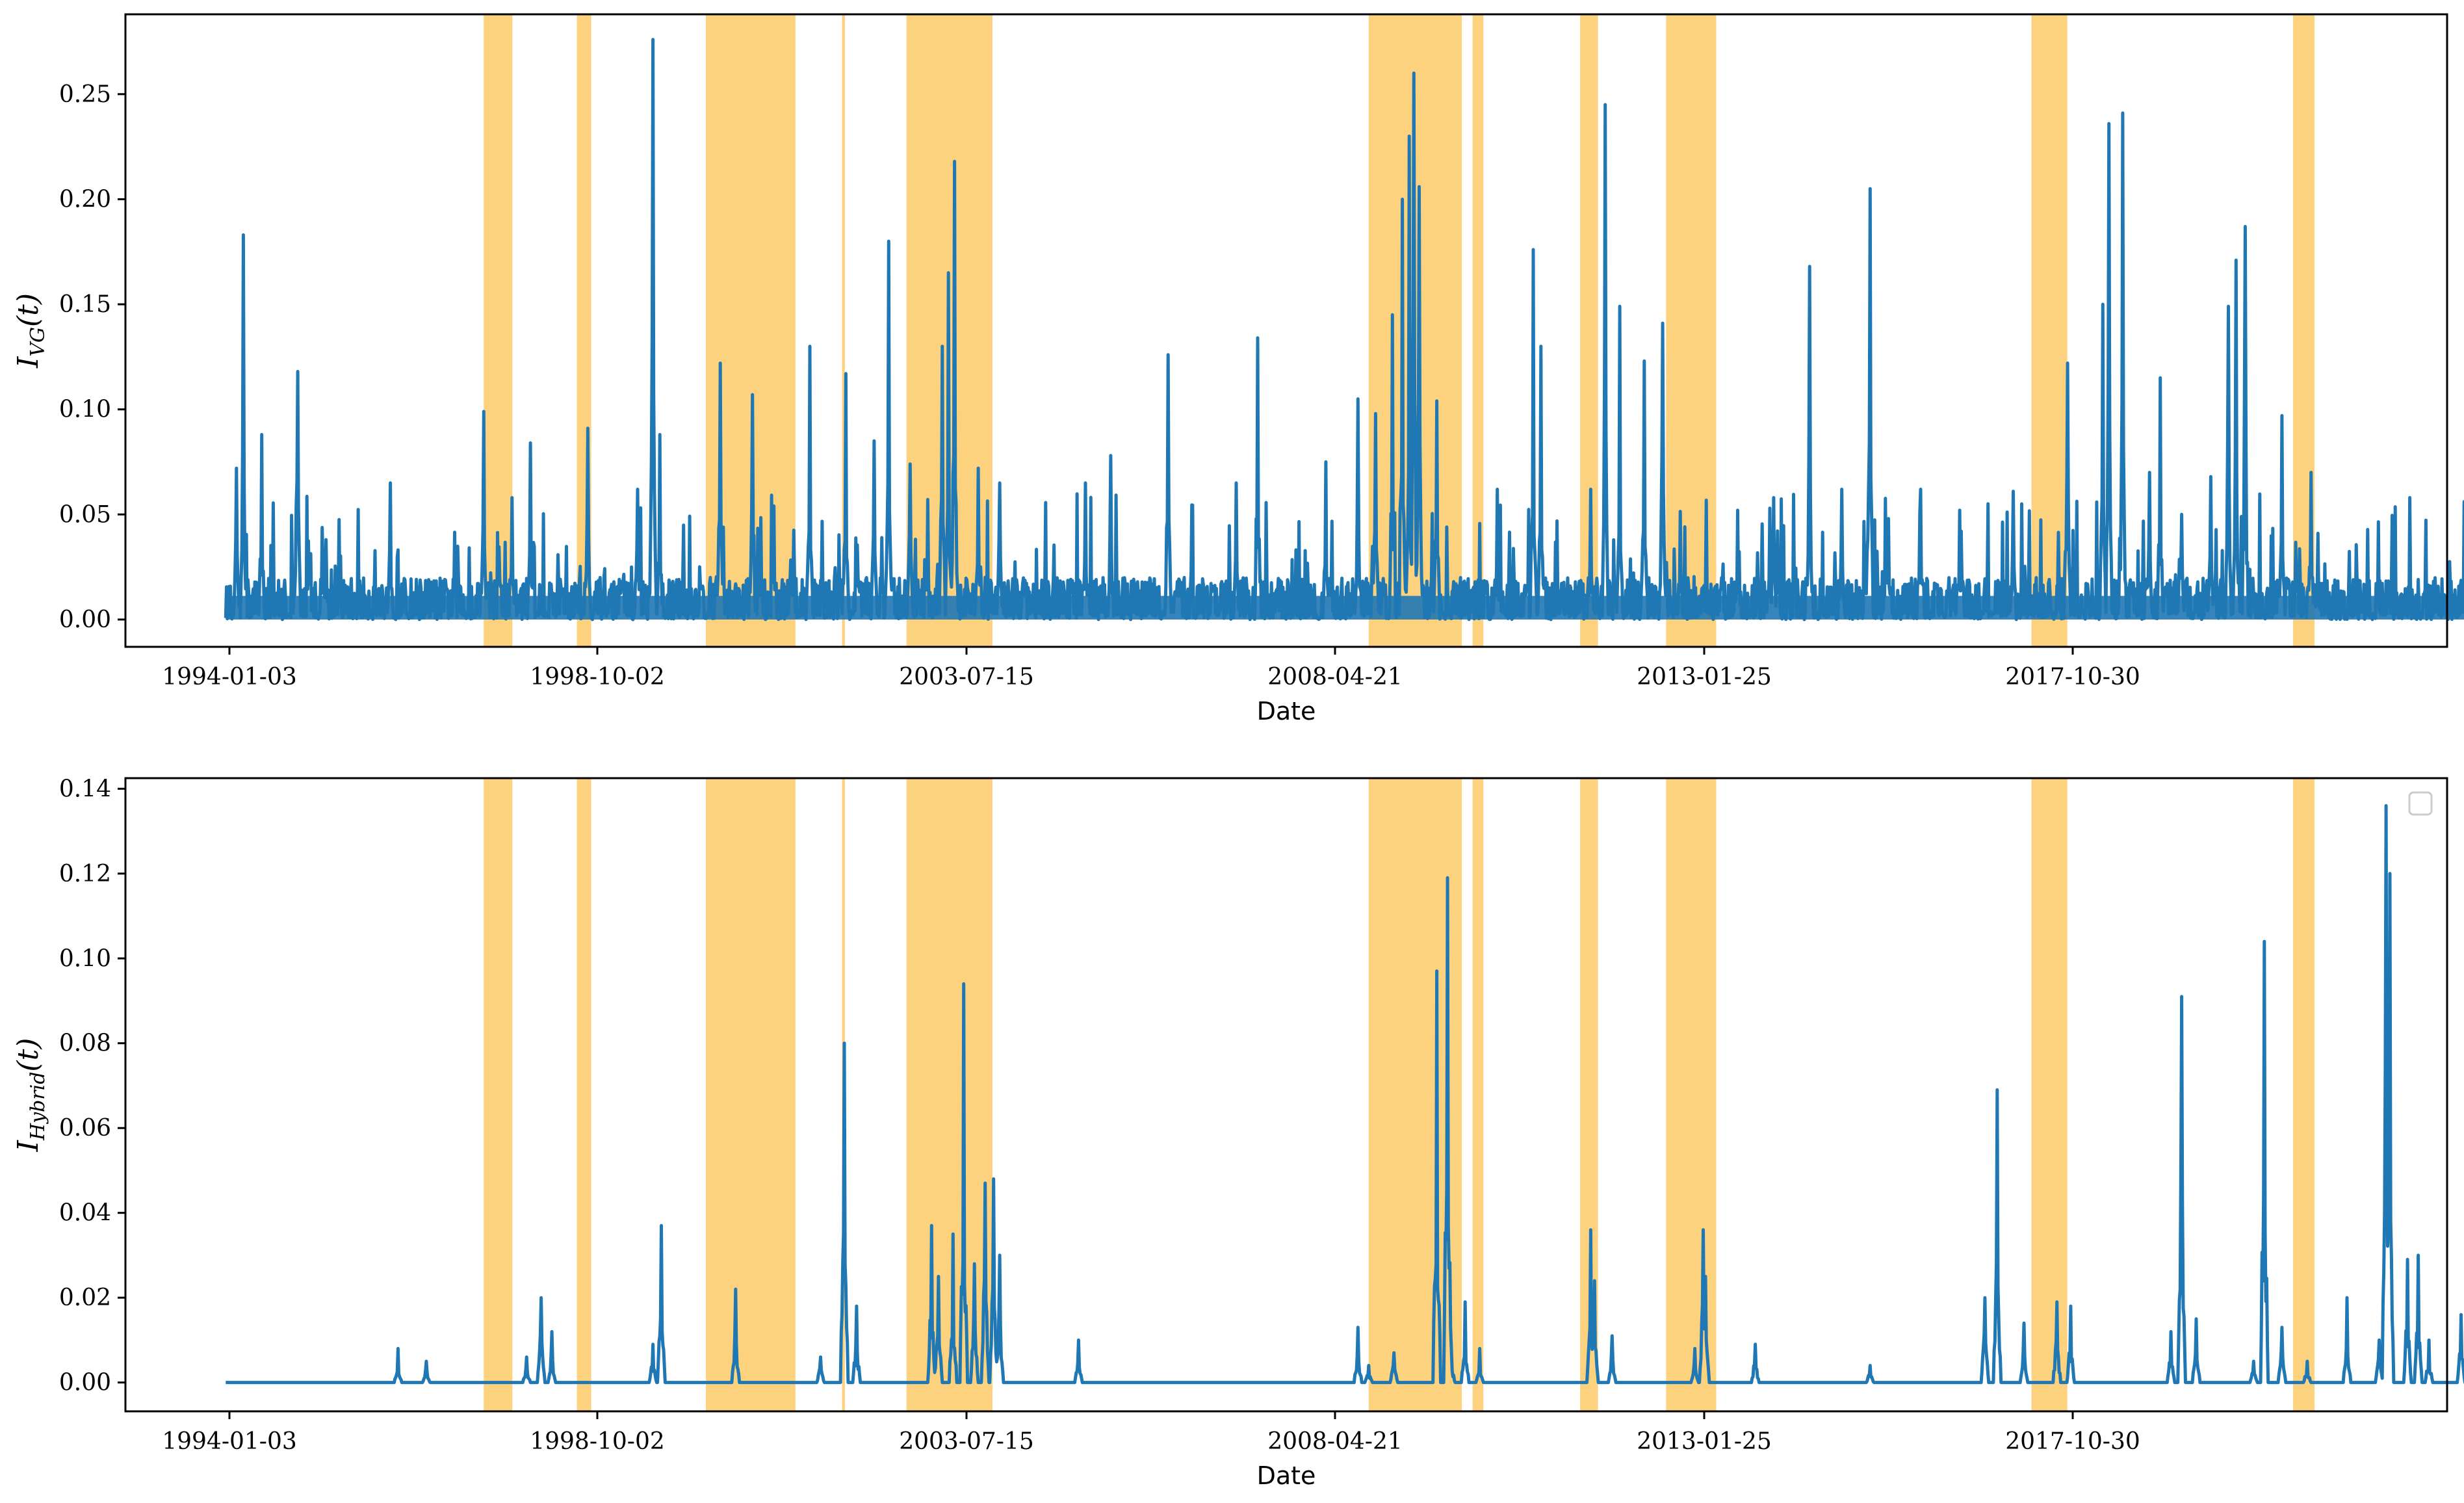  What do you see at coordinates (85, 94) in the screenshot?
I see `y-tick-label: 0.25` at bounding box center [85, 94].